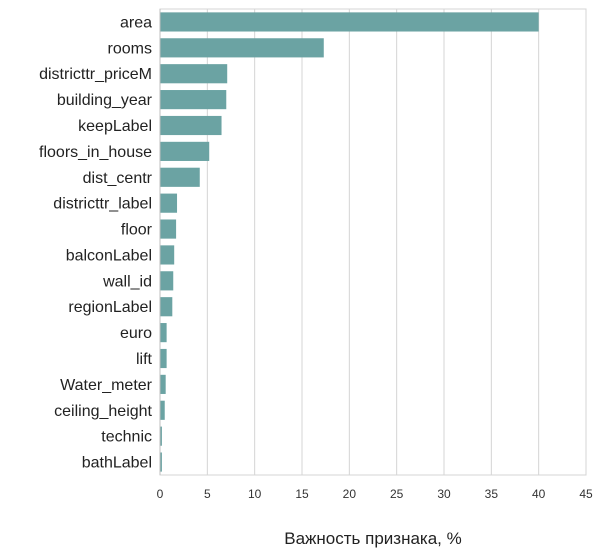  I want to click on category-label: wall_id, so click(127, 281).